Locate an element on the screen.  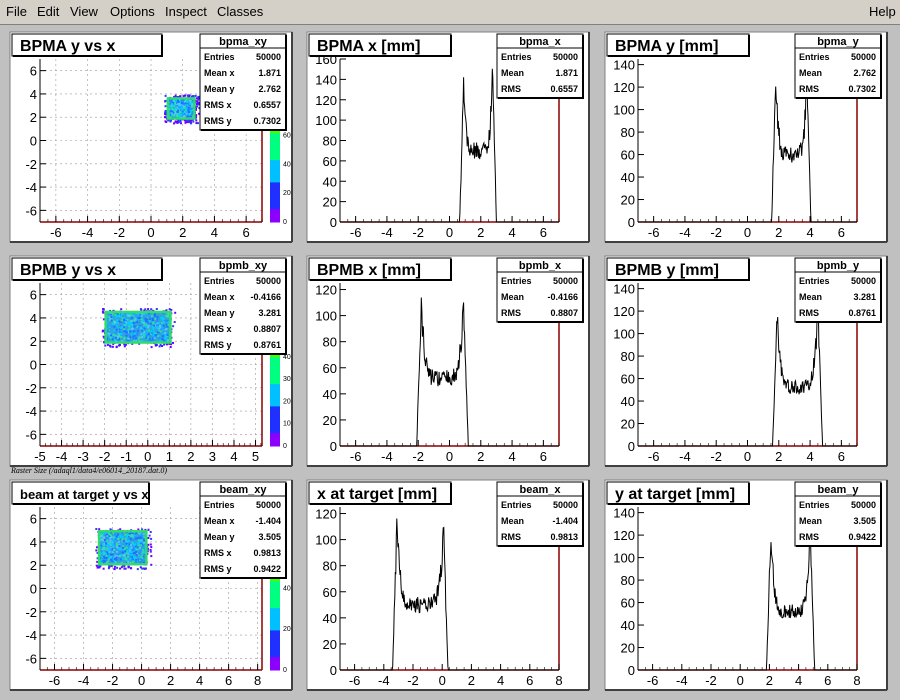
y-tick-label: 100 is located at coordinates (624, 110).